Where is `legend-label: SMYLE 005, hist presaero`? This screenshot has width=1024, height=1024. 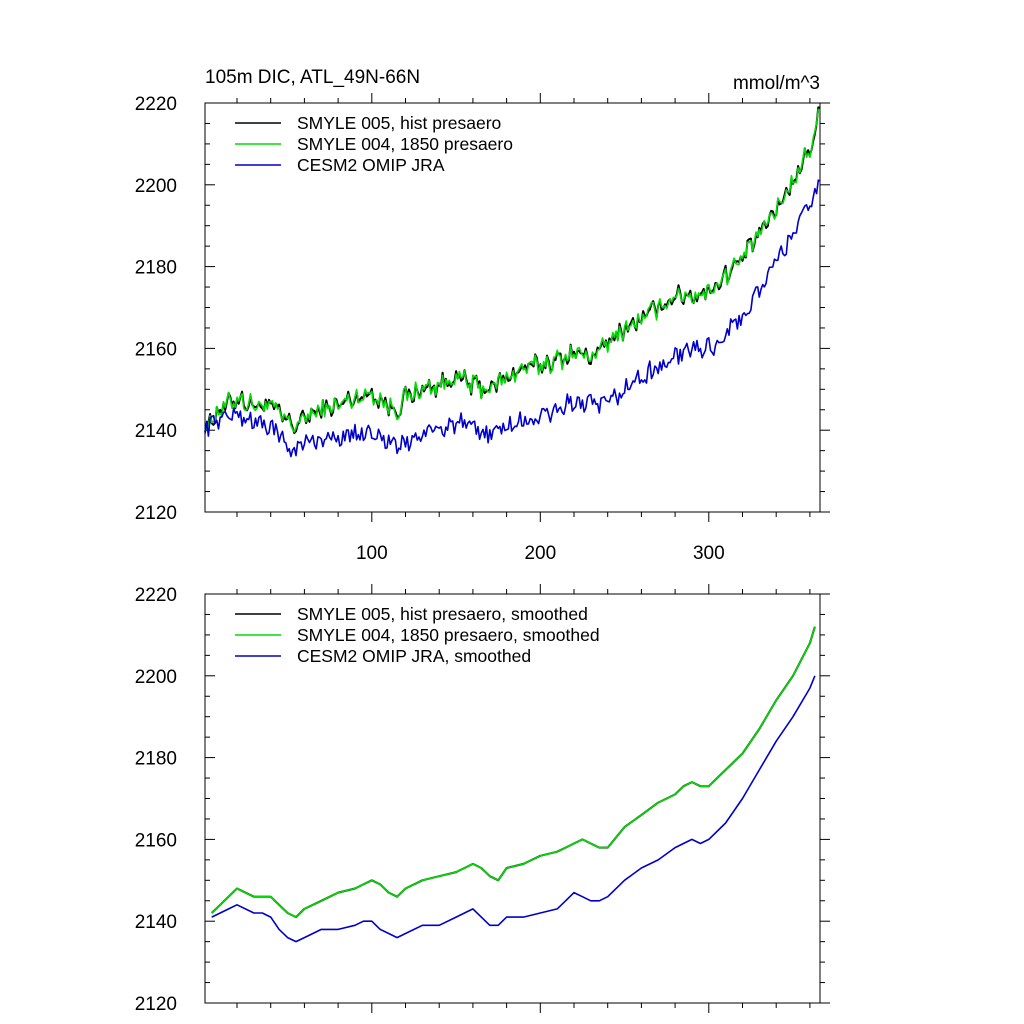 legend-label: SMYLE 005, hist presaero is located at coordinates (399, 123).